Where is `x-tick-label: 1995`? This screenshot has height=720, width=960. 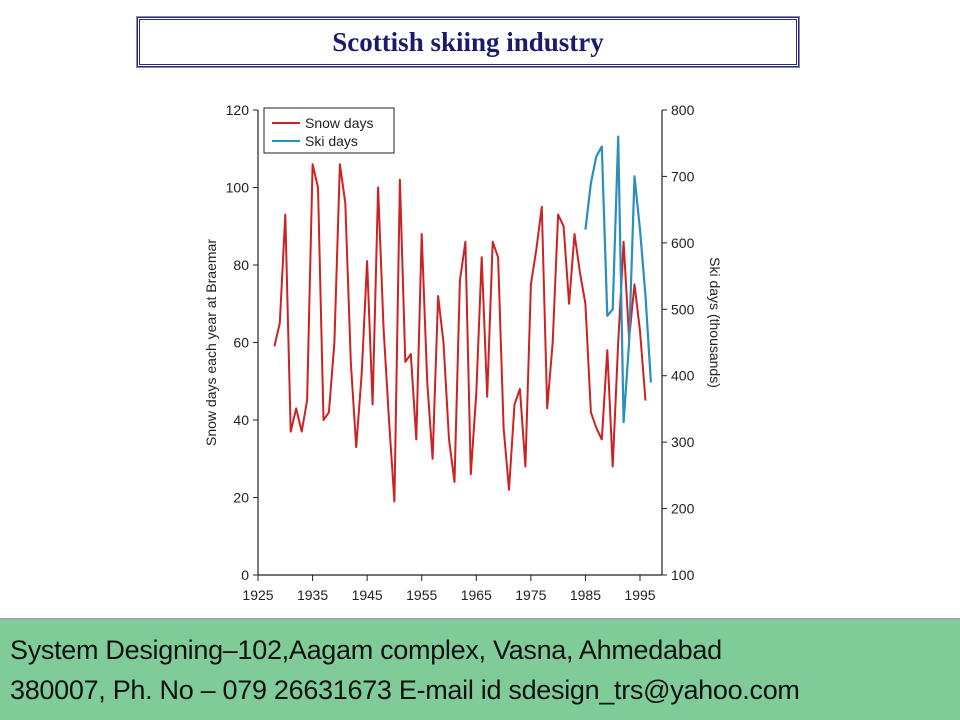 x-tick-label: 1995 is located at coordinates (639, 595).